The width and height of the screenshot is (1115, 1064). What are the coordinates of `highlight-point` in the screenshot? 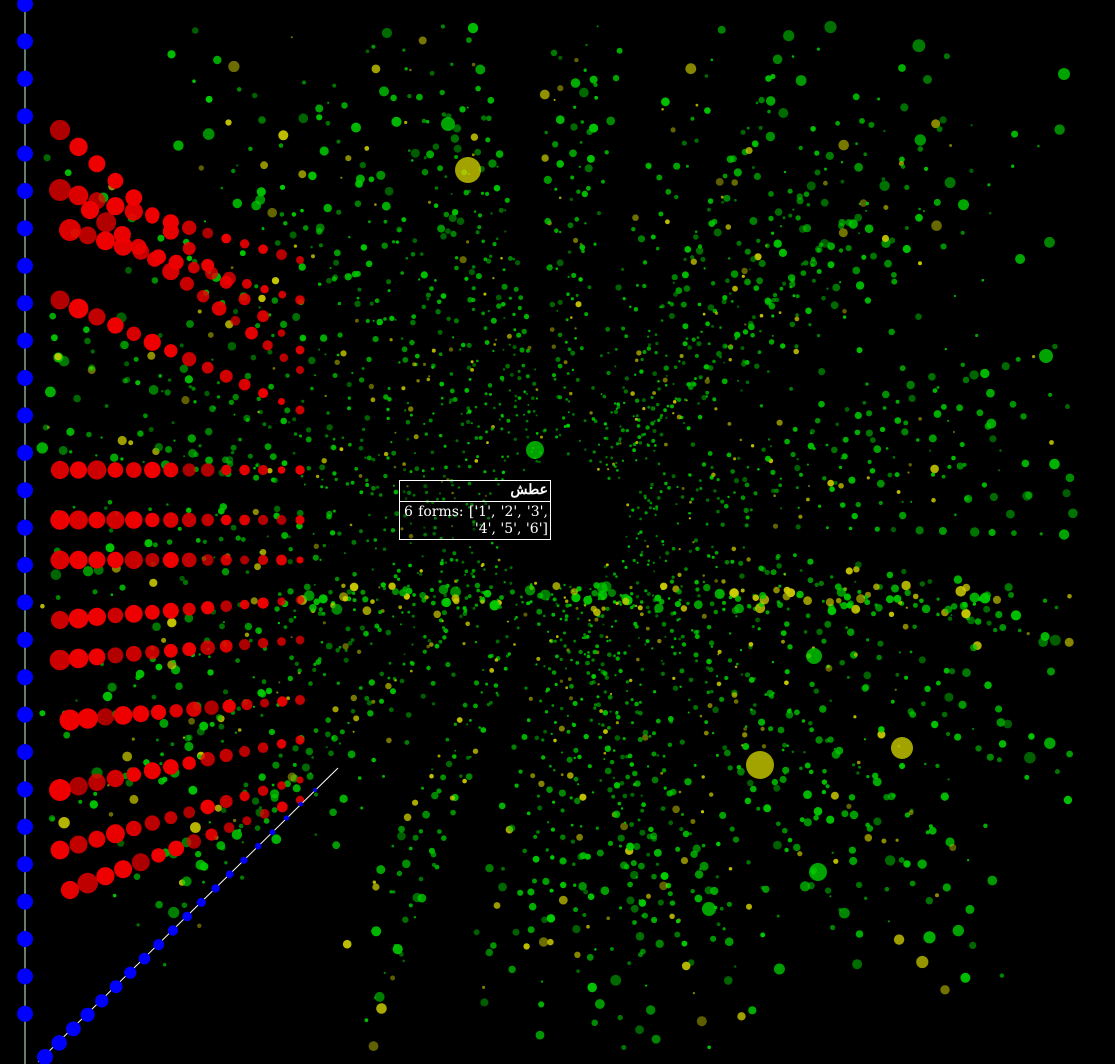 It's located at (535, 450).